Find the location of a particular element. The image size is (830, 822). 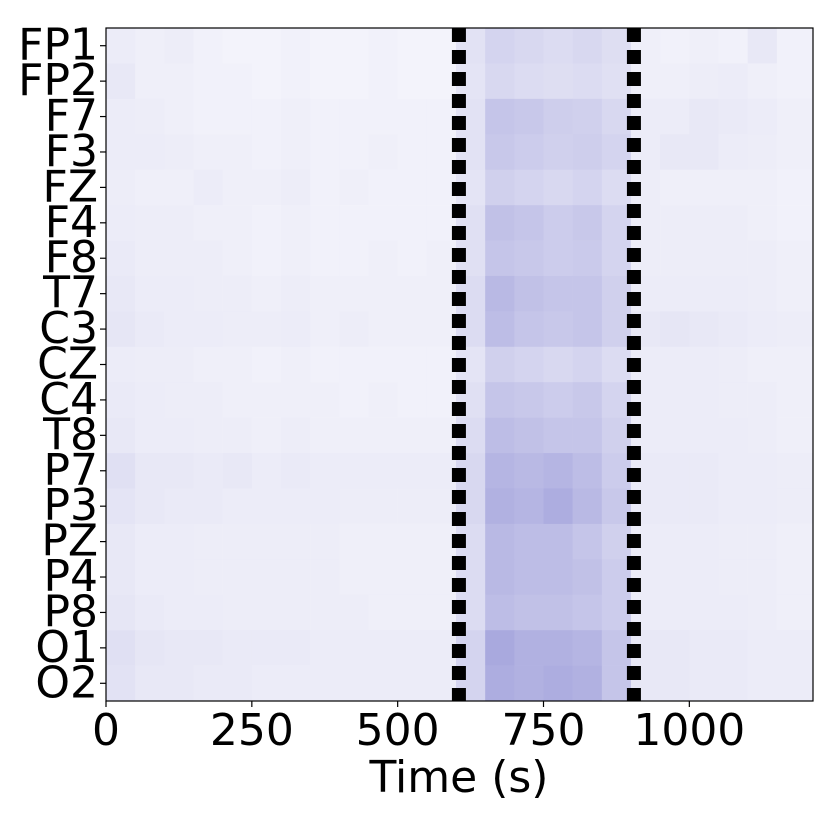

y-tick-label: P7 is located at coordinates (70, 470).